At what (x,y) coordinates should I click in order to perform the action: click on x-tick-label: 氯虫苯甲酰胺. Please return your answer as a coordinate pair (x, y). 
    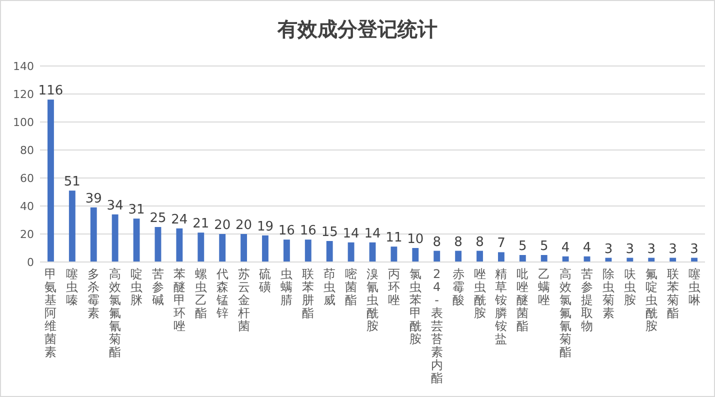
    Looking at the image, I should click on (415, 306).